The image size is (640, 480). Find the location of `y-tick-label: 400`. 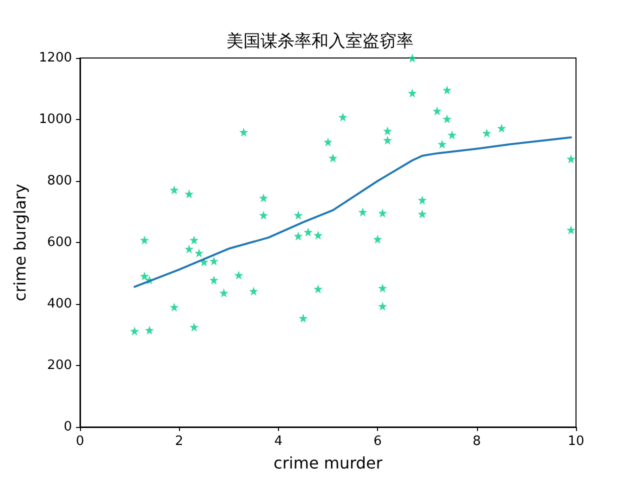

y-tick-label: 400 is located at coordinates (59, 304).